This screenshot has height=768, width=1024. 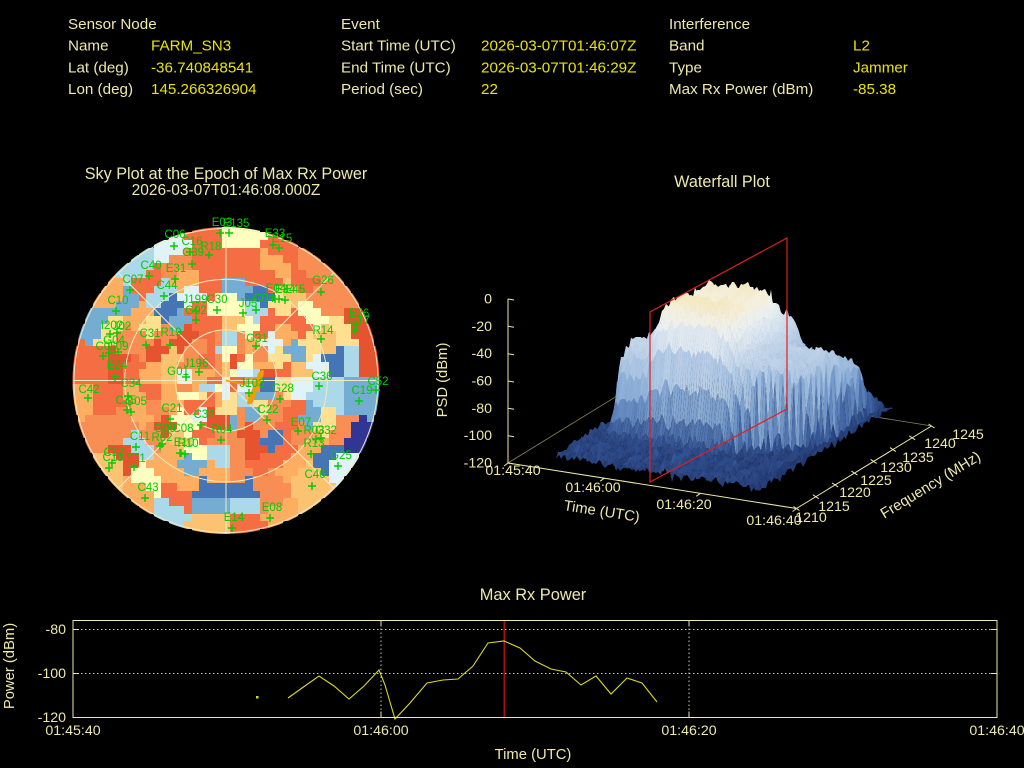 What do you see at coordinates (171, 409) in the screenshot?
I see `svg-text: C21` at bounding box center [171, 409].